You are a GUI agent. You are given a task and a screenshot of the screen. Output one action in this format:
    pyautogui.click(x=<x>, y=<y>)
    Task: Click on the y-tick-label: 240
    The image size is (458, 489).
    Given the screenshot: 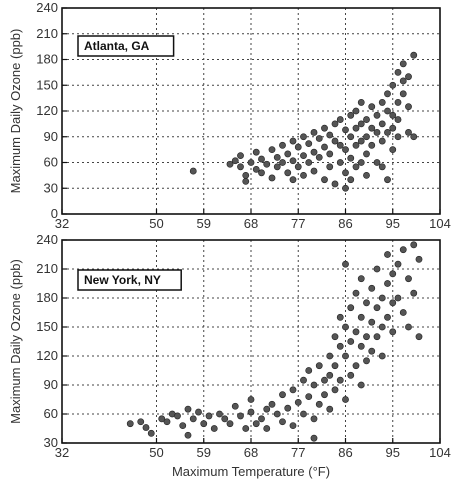 What is the action you would take?
    pyautogui.click(x=47, y=7)
    